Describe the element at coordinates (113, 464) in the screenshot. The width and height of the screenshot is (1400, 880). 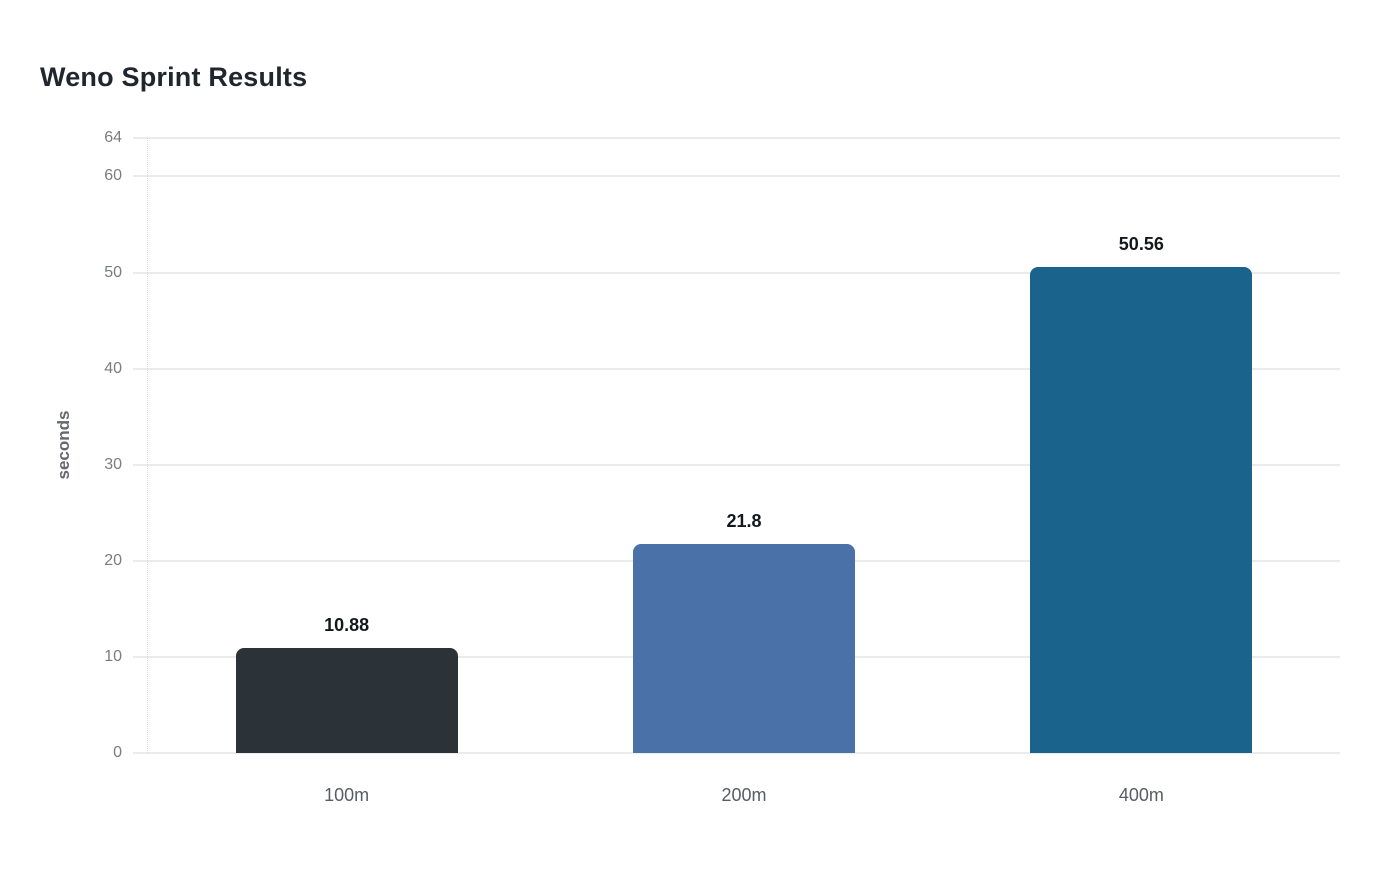
I see `y-tick-label: 30` at that location.